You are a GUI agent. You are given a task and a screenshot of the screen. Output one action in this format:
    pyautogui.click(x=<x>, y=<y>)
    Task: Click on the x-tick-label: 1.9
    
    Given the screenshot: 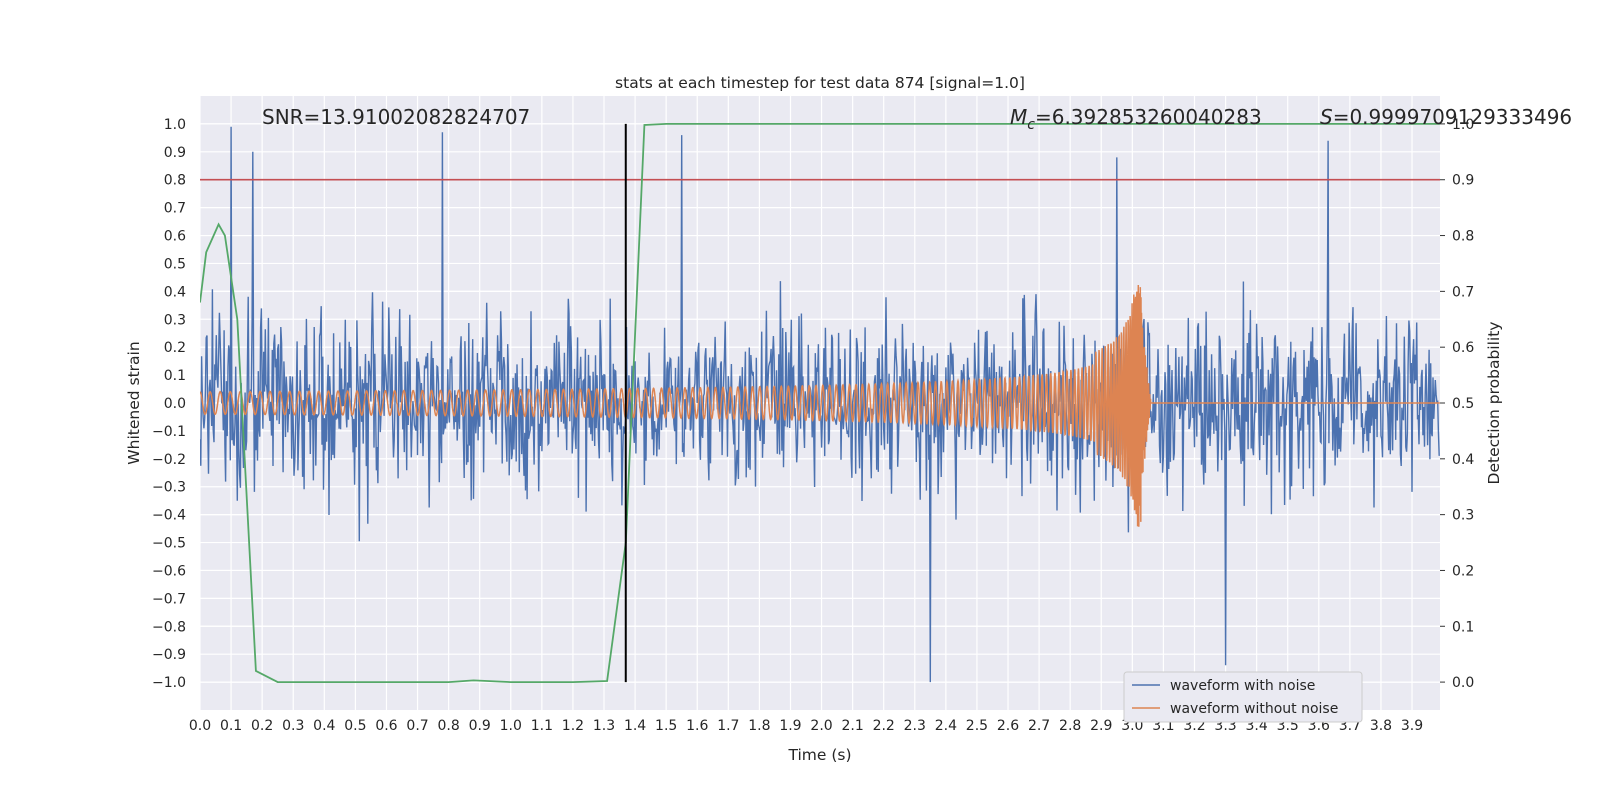 What is the action you would take?
    pyautogui.click(x=790, y=726)
    